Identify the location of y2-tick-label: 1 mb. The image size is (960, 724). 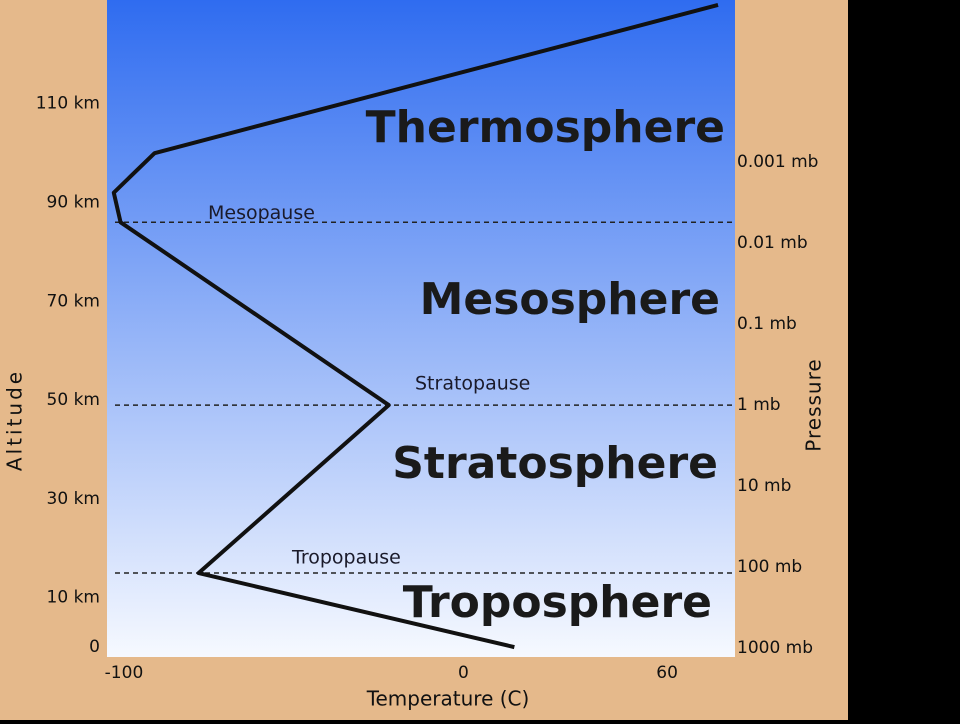
(759, 405).